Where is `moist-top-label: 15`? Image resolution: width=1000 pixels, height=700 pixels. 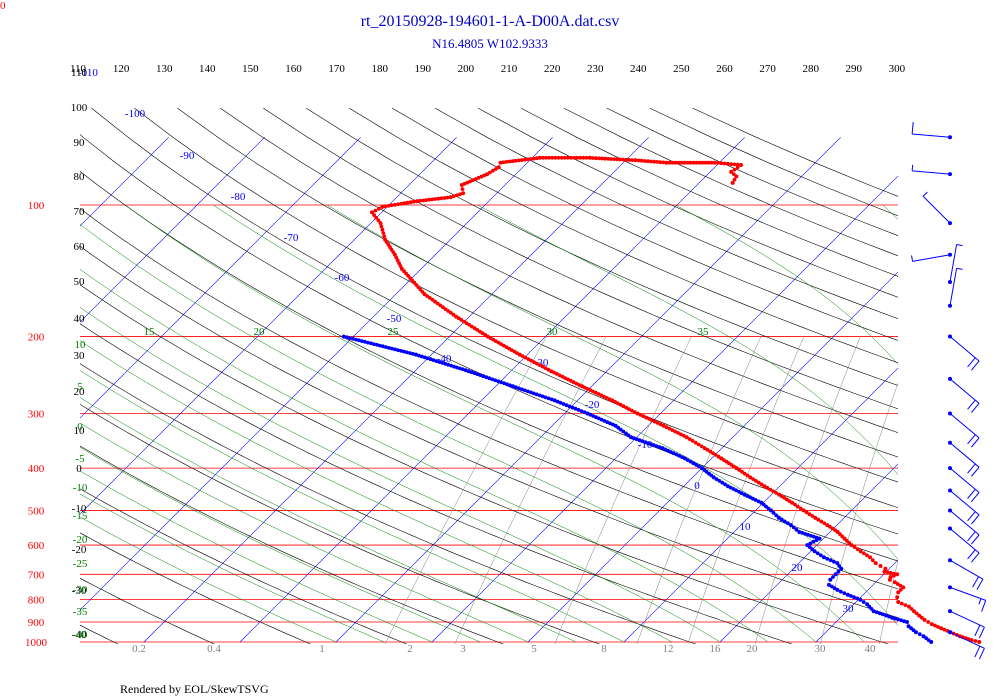 moist-top-label: 15 is located at coordinates (150, 332).